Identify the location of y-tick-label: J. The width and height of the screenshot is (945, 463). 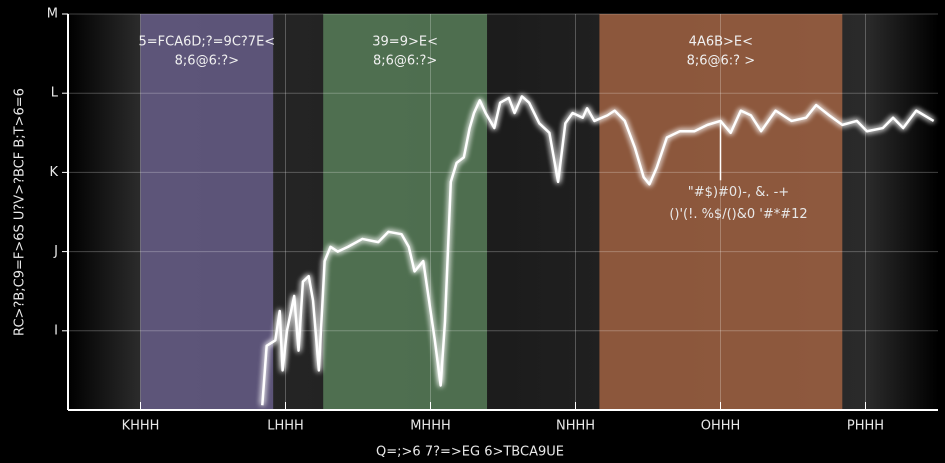
(55, 251).